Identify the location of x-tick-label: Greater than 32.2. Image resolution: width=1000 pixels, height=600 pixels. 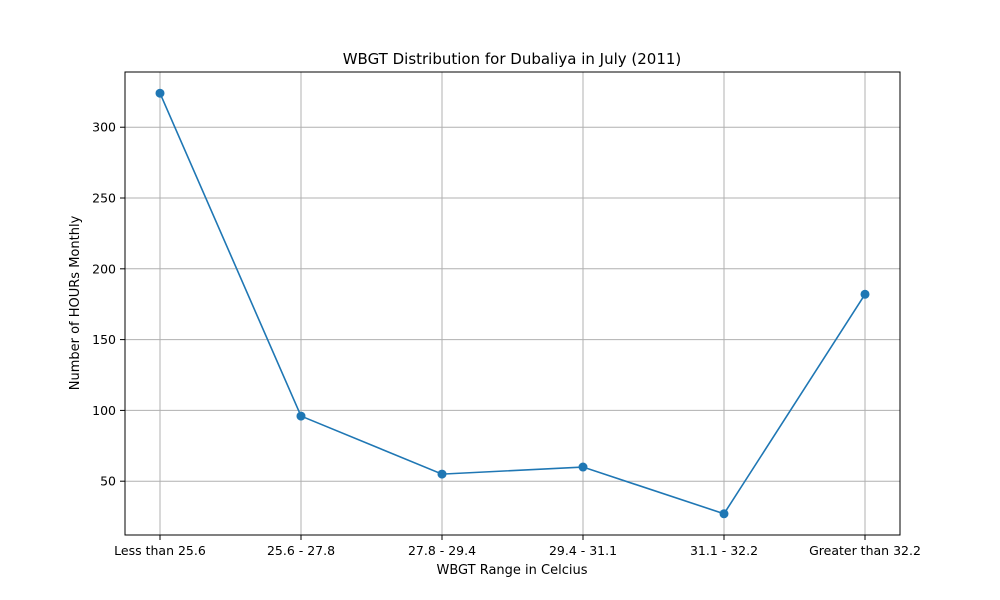
(865, 550).